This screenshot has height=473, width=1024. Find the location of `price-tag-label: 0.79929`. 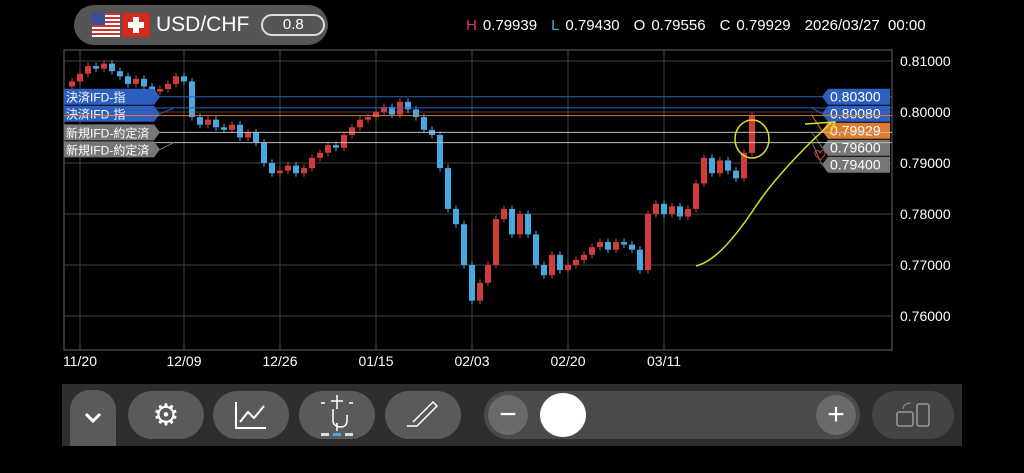

price-tag-label: 0.79929 is located at coordinates (855, 131).